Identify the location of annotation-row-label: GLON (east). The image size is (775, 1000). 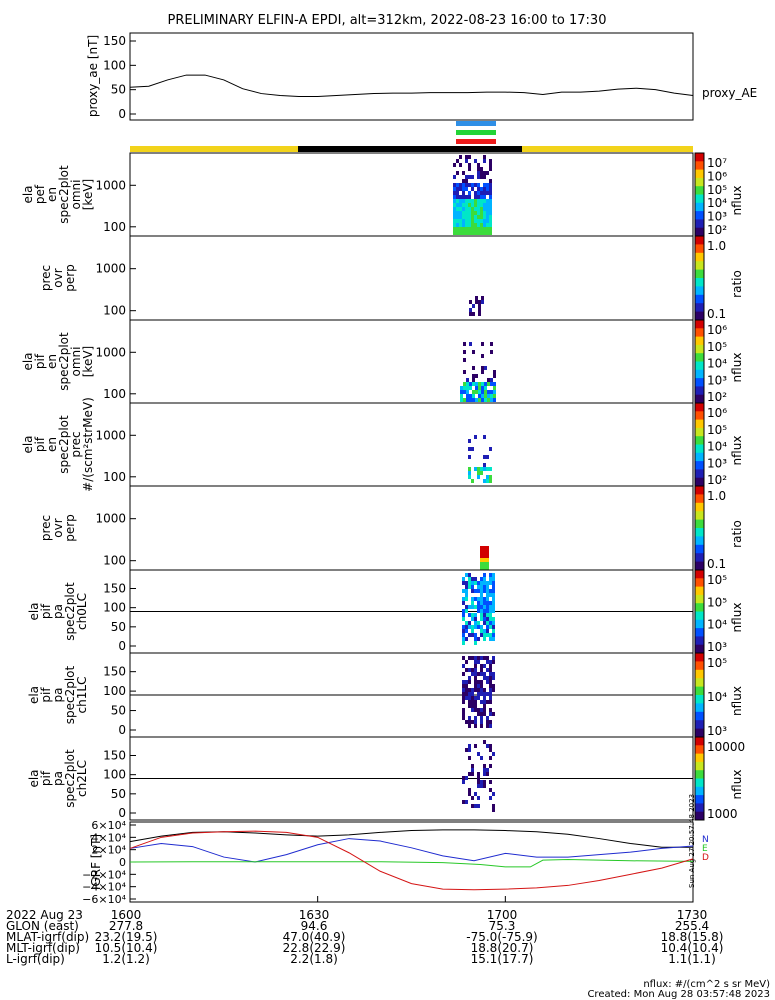
(42, 926).